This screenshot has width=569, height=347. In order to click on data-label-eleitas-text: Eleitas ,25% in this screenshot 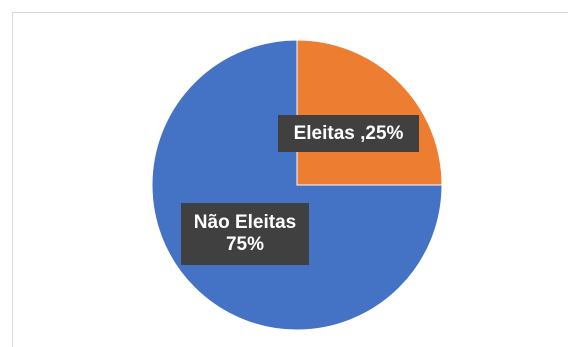, I will do `click(348, 133)`.